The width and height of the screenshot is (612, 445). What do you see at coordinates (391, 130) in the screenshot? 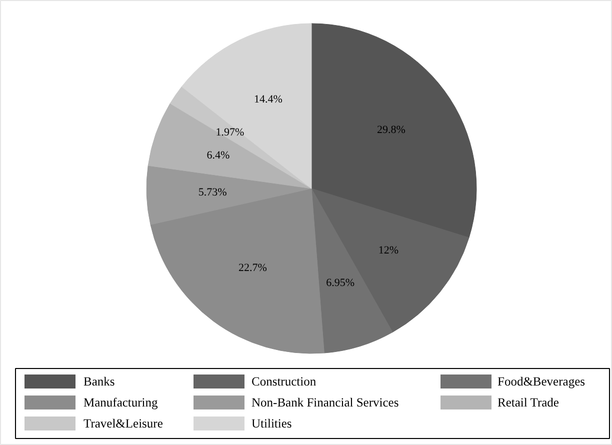
I see `data-label: 29.8%` at bounding box center [391, 130].